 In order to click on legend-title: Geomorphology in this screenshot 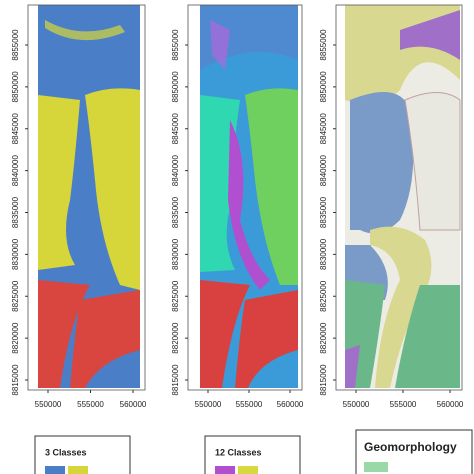, I will do `click(410, 447)`.